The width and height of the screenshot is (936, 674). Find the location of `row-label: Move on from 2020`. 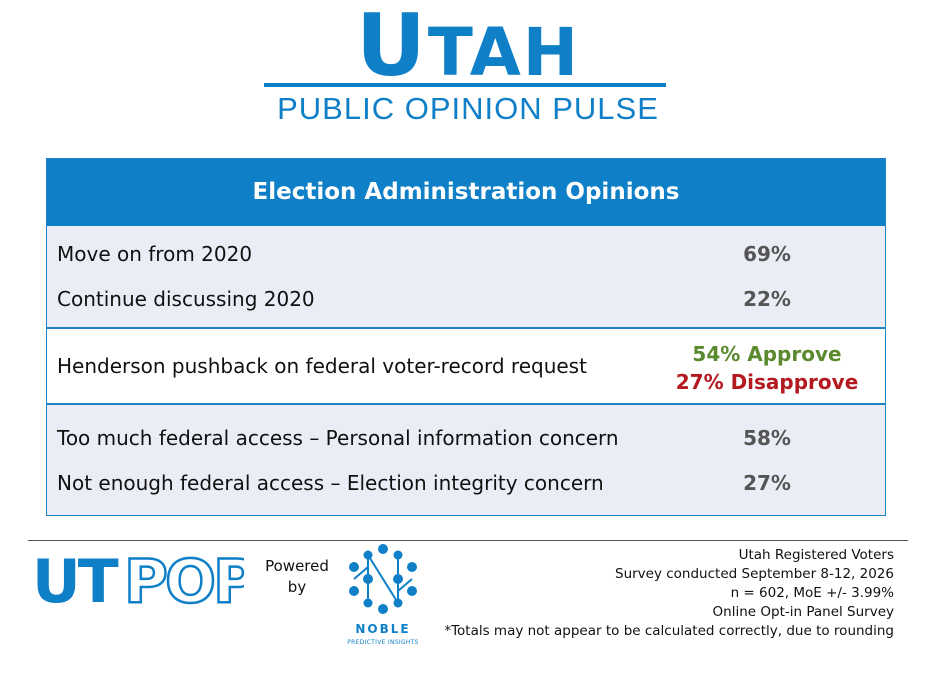

row-label: Move on from 2020 is located at coordinates (155, 254).